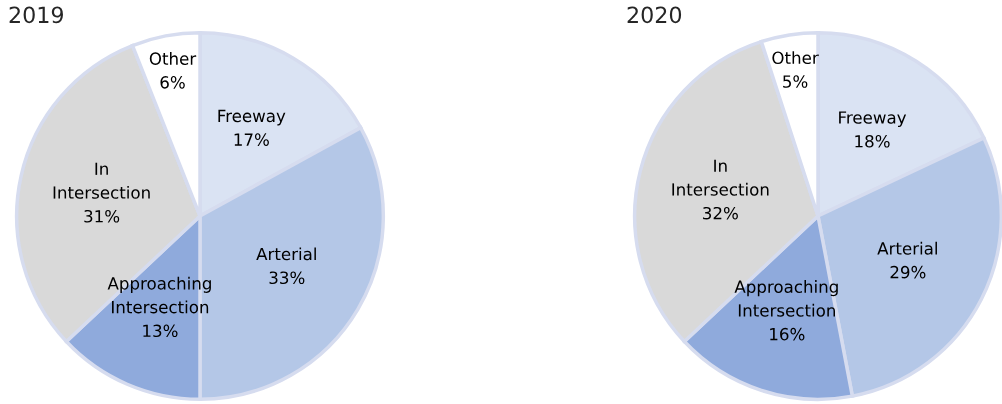 Image resolution: width=1002 pixels, height=404 pixels. I want to click on data-label: 31%, so click(102, 216).